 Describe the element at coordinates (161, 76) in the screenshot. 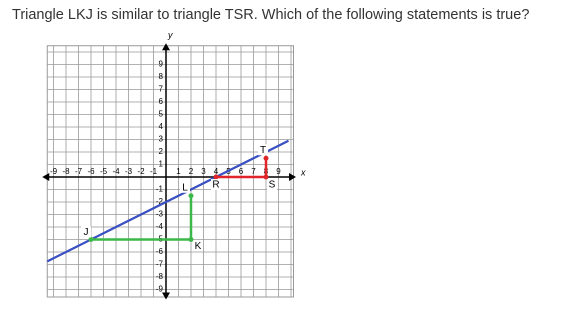

I see `y-tick-label: 8` at that location.